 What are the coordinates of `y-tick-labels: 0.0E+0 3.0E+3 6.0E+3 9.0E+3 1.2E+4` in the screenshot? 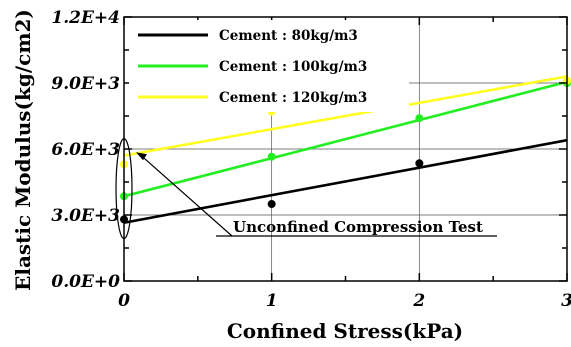 It's located at (85, 150).